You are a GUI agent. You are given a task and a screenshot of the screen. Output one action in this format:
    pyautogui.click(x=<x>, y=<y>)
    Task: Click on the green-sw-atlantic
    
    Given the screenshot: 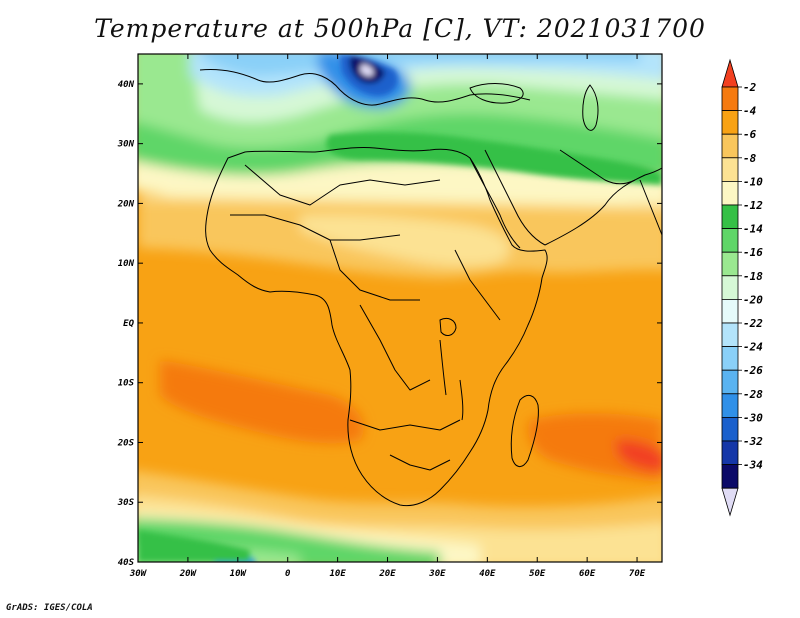 What is the action you would take?
    pyautogui.click(x=194, y=546)
    